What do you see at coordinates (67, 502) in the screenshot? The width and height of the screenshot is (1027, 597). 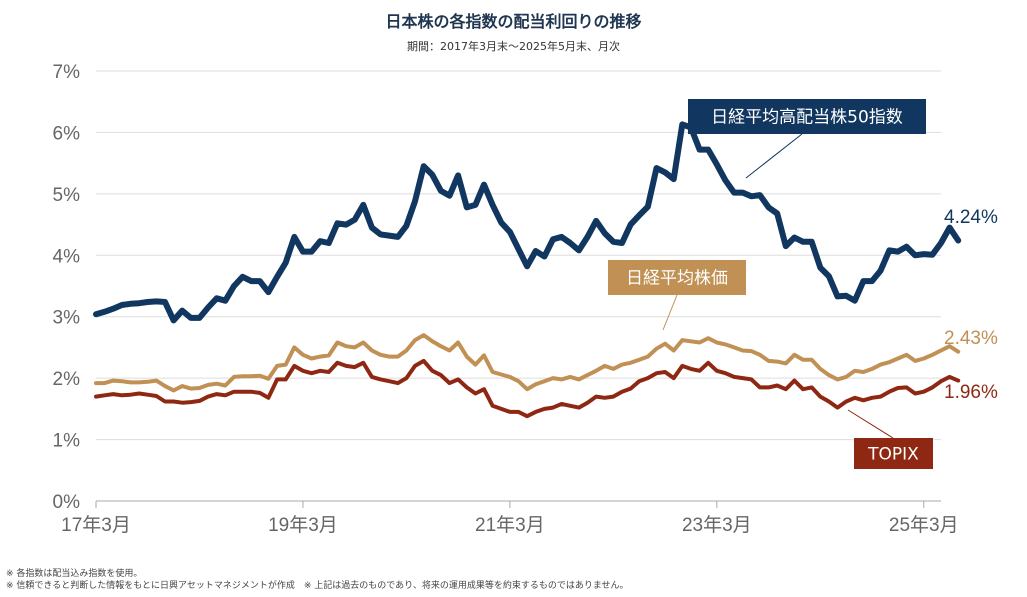 I see `y-tick-label: 0%` at bounding box center [67, 502].